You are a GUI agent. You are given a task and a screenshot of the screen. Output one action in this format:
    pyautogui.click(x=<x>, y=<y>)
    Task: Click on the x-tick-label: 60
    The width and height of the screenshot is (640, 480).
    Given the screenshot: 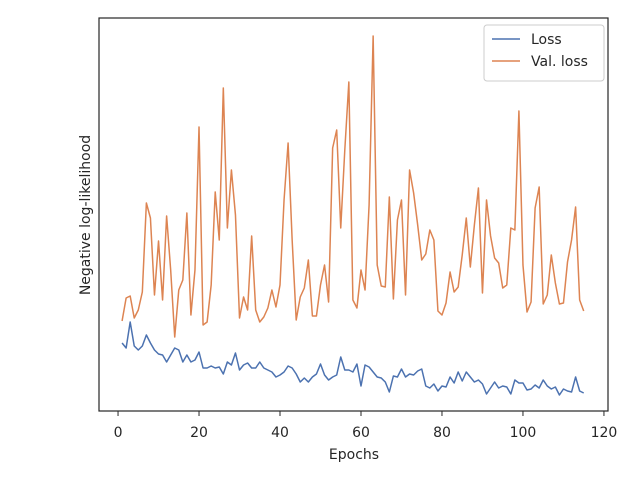 What is the action you would take?
    pyautogui.click(x=361, y=433)
    